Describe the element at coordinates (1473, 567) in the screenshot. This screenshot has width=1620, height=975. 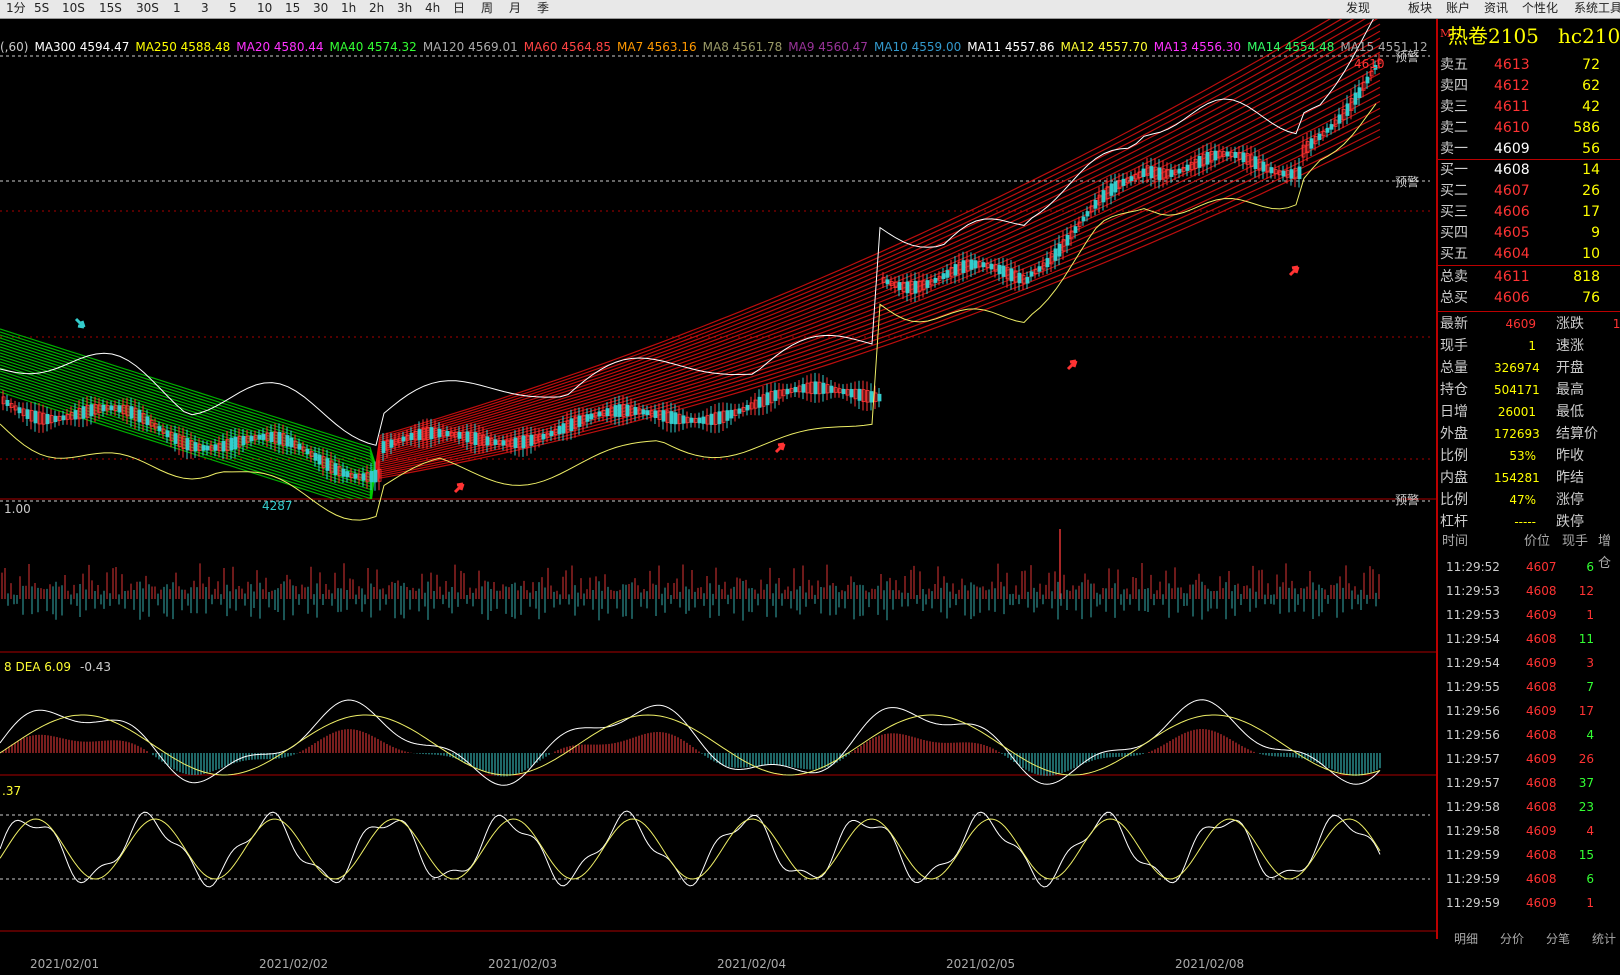
I see `tick-time: 11:29:52` at that location.